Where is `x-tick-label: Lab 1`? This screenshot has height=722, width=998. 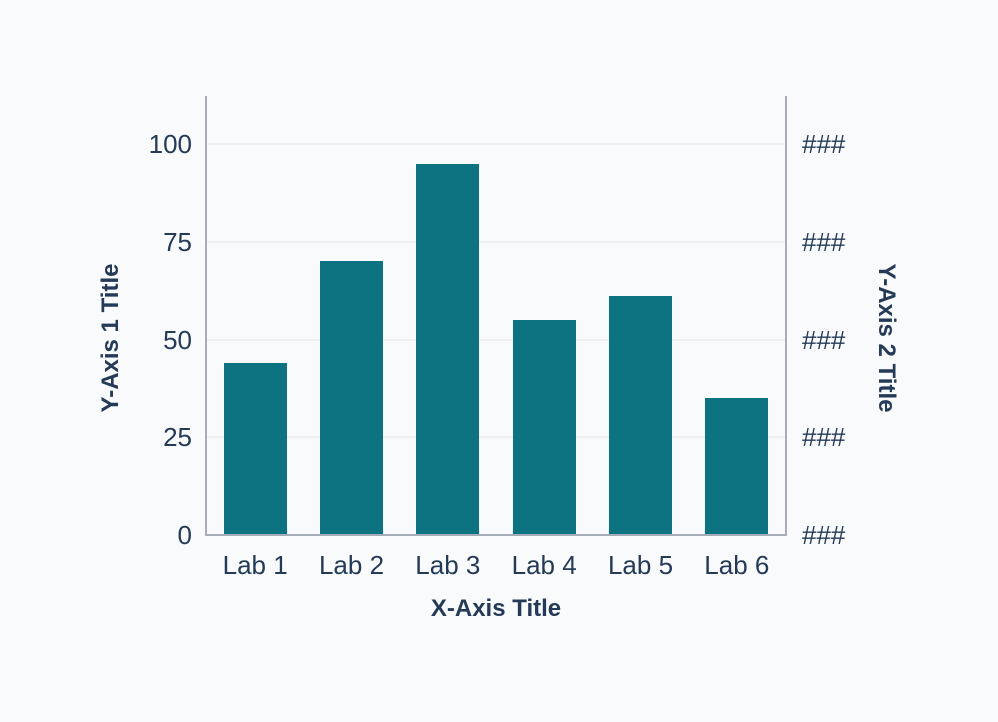 x-tick-label: Lab 1 is located at coordinates (255, 565).